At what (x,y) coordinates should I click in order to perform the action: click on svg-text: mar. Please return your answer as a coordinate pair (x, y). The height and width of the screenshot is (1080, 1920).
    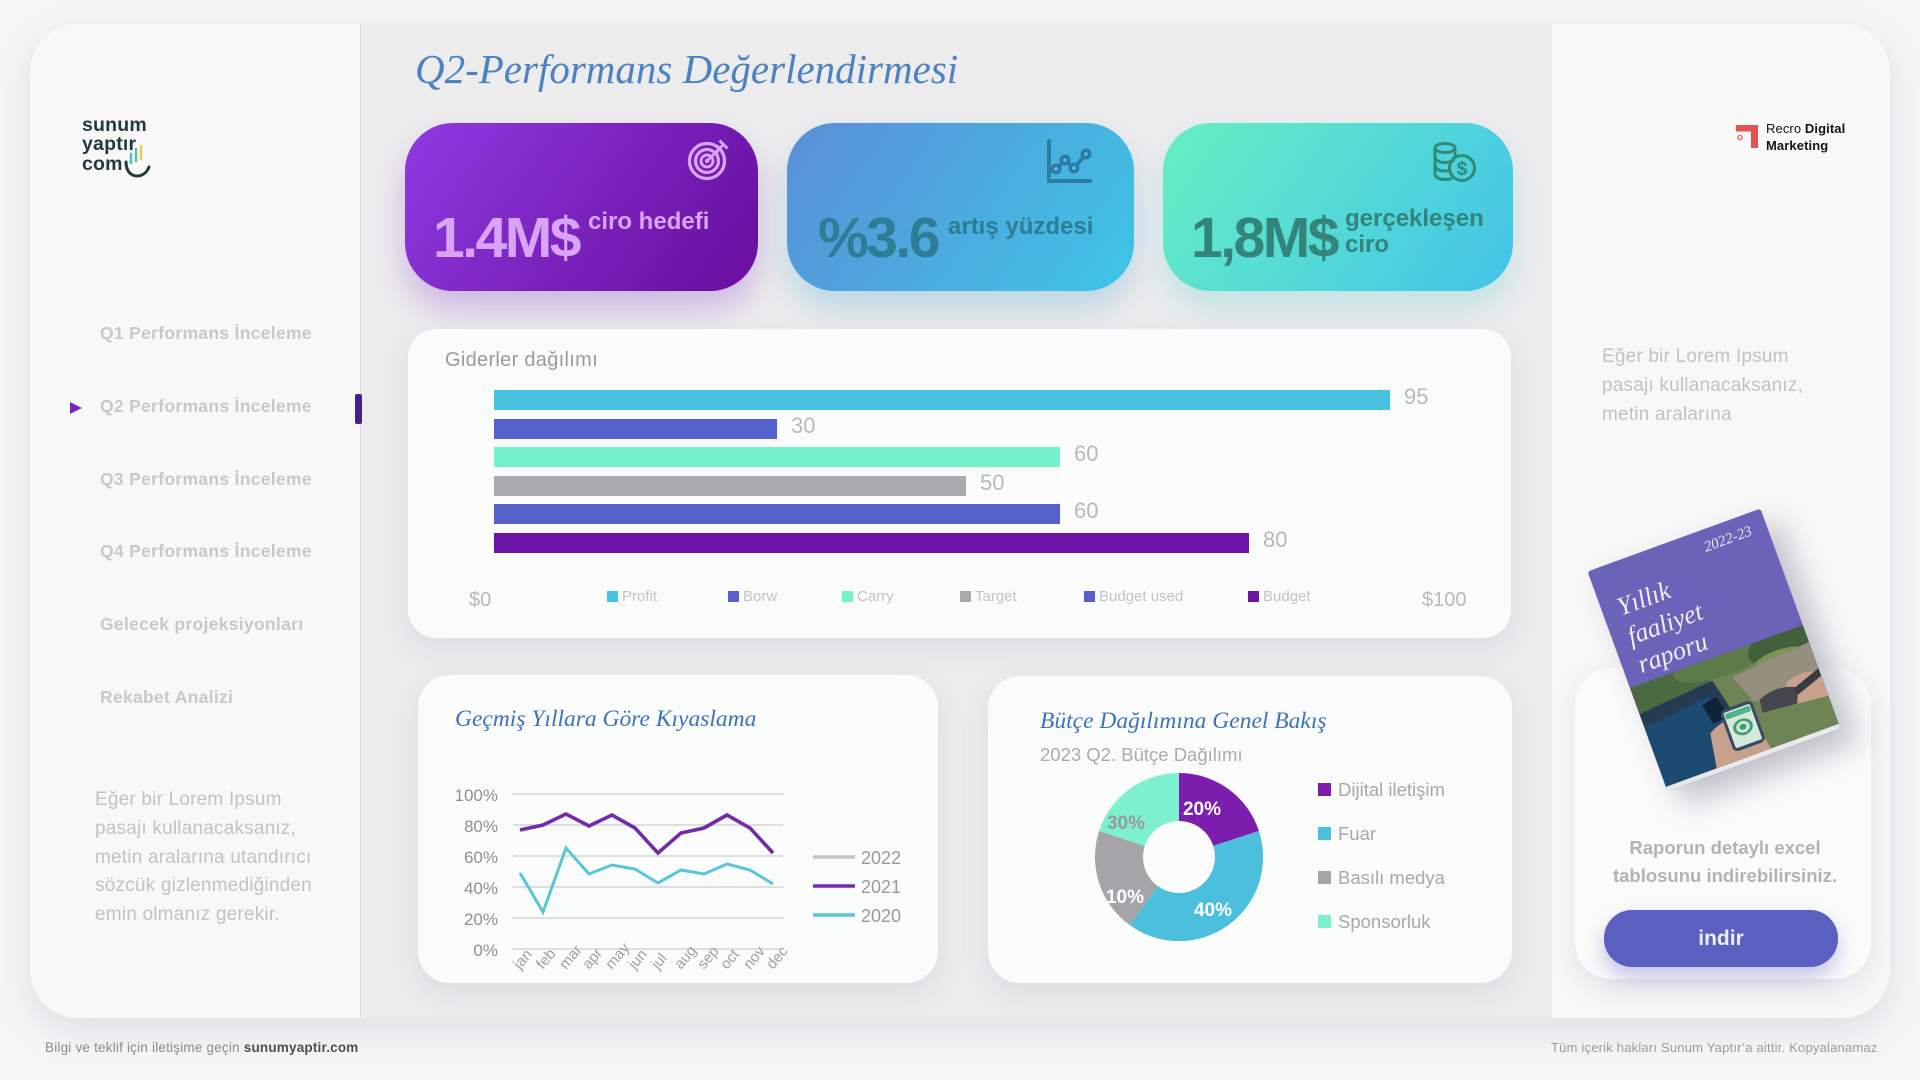
    Looking at the image, I should click on (571, 957).